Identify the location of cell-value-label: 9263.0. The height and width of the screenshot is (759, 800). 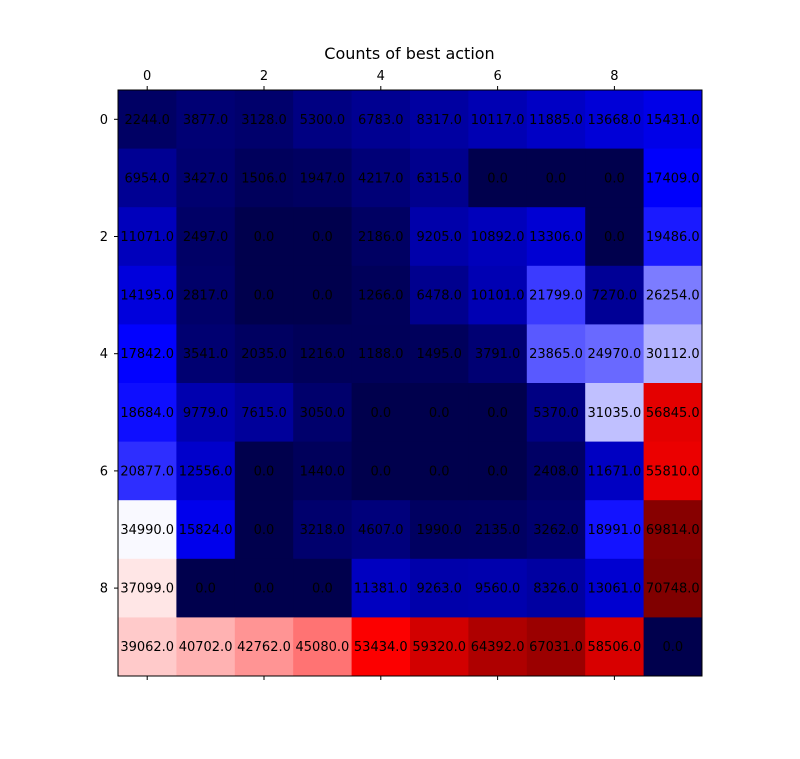
(439, 589).